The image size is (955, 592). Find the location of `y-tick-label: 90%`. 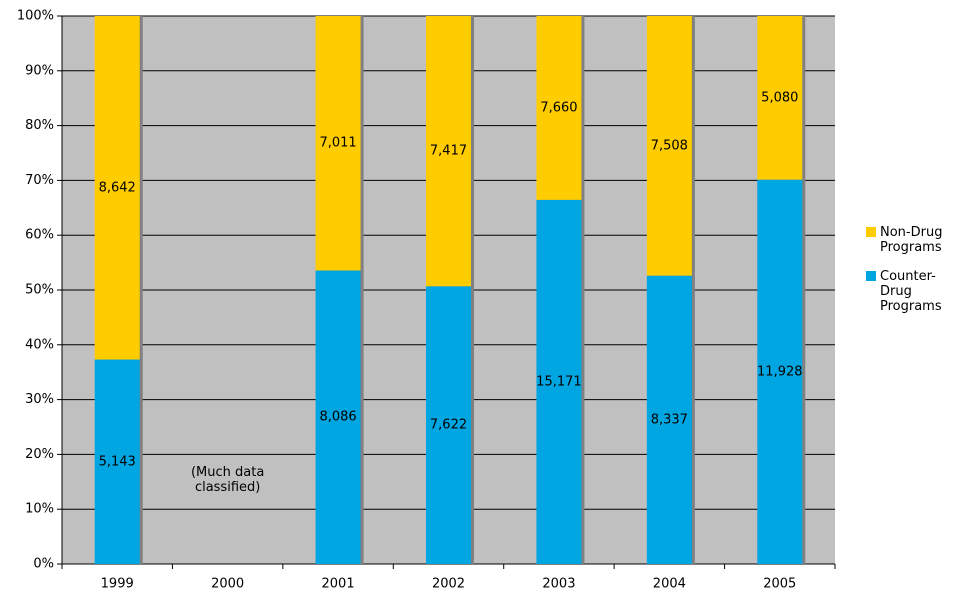

y-tick-label: 90% is located at coordinates (39, 70).